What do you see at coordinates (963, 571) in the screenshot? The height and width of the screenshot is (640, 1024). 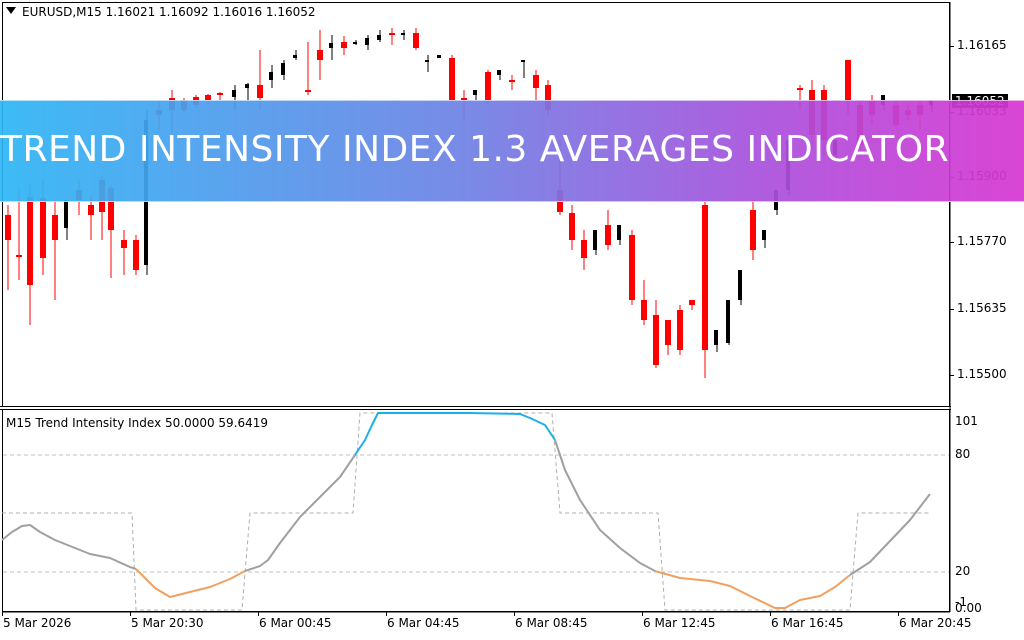 I see `indicator-level-label: 20` at bounding box center [963, 571].